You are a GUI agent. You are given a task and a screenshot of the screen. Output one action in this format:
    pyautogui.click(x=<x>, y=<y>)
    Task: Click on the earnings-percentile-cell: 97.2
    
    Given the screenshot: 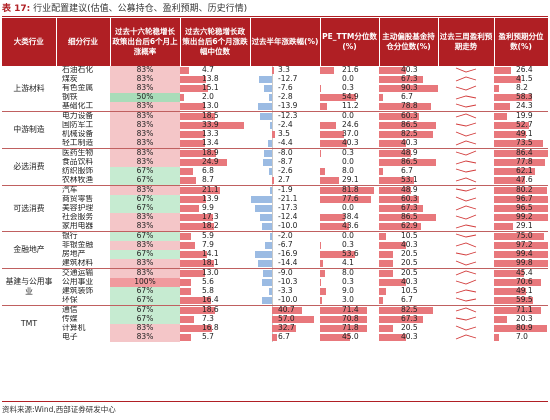 What is the action you would take?
    pyautogui.click(x=521, y=245)
    